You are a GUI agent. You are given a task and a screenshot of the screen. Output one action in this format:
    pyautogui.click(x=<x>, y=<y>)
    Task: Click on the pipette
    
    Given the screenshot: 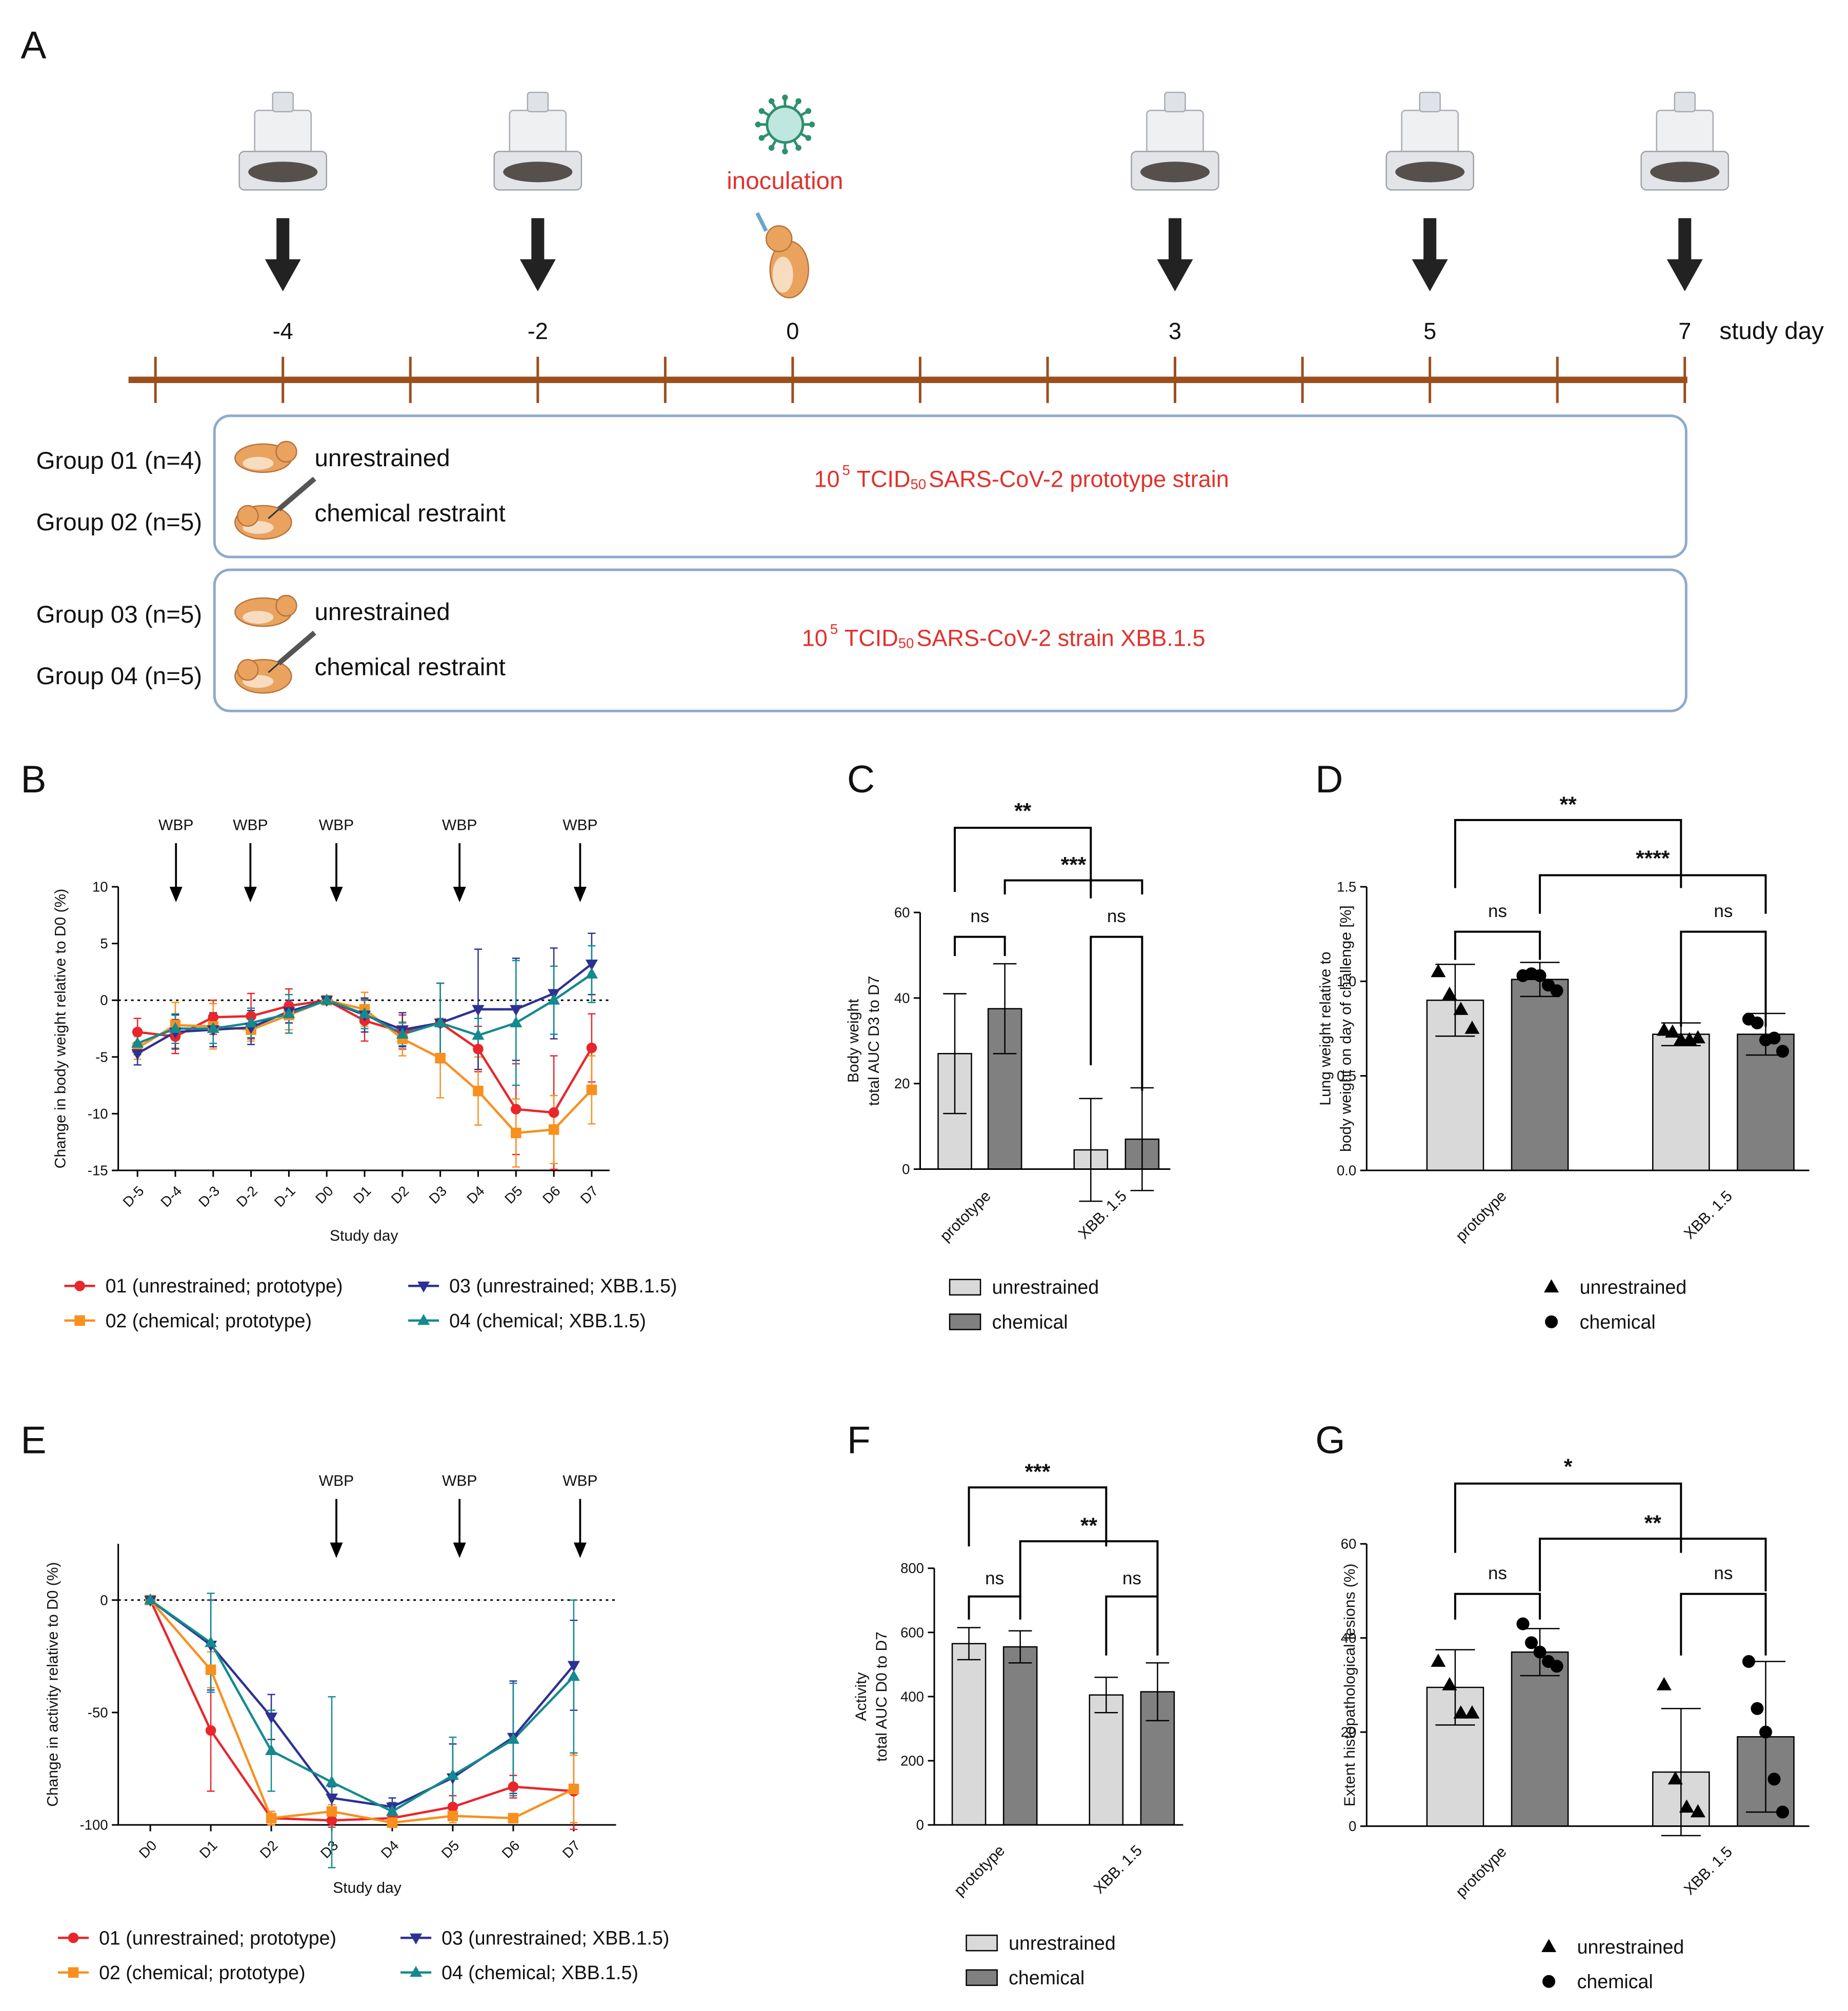 What is the action you would take?
    pyautogui.click(x=762, y=222)
    